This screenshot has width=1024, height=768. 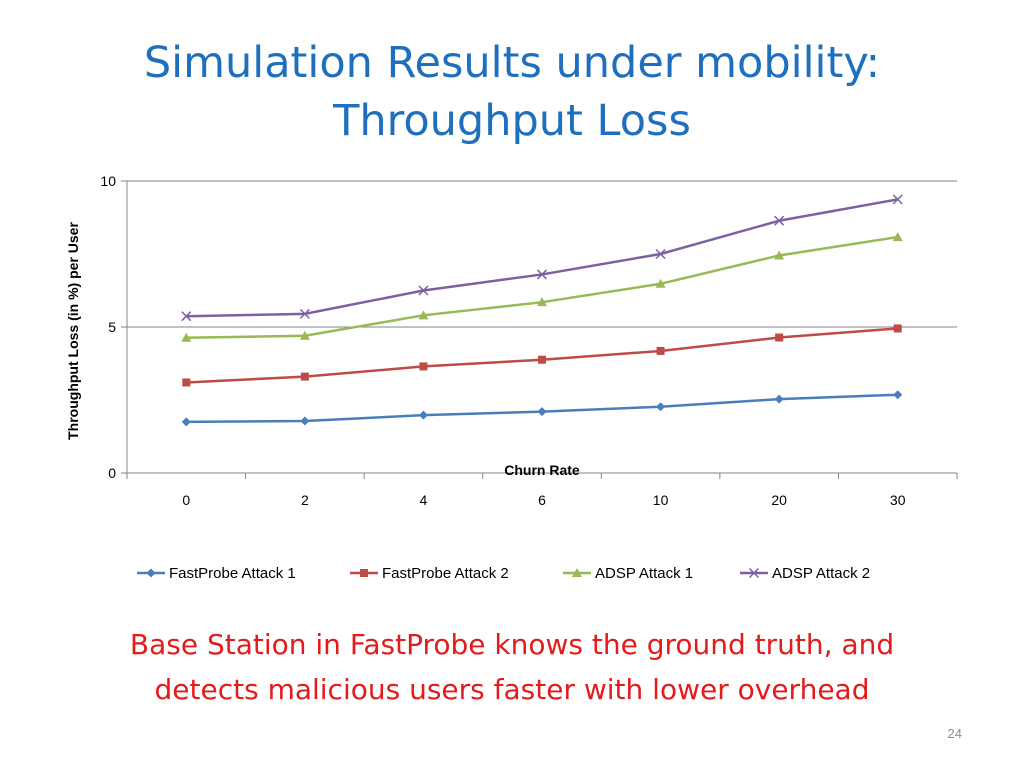 What do you see at coordinates (112, 327) in the screenshot?
I see `y-tick-label: 5` at bounding box center [112, 327].